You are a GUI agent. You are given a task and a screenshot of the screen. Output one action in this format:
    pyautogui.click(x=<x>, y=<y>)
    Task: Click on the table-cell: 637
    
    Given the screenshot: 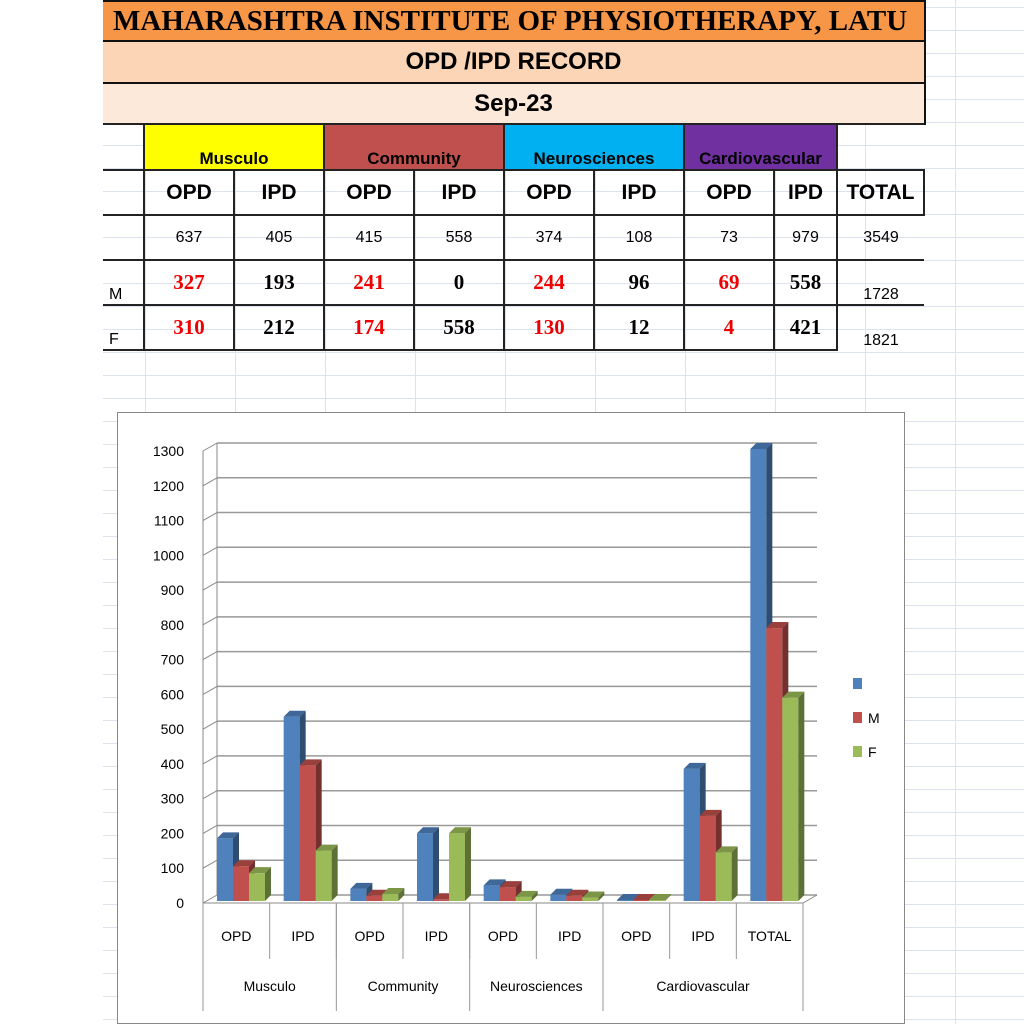 What is the action you would take?
    pyautogui.click(x=189, y=237)
    